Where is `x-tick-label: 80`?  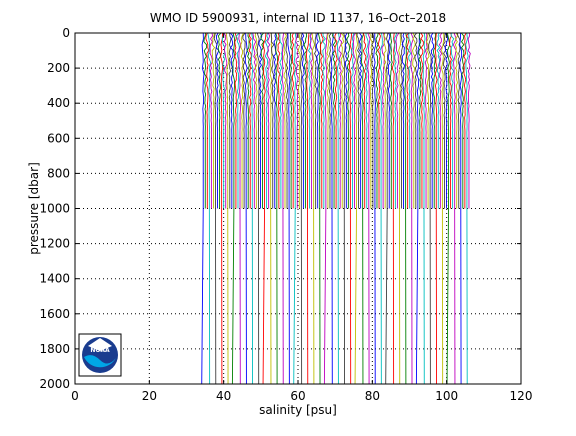
x-tick-label: 80 is located at coordinates (372, 396).